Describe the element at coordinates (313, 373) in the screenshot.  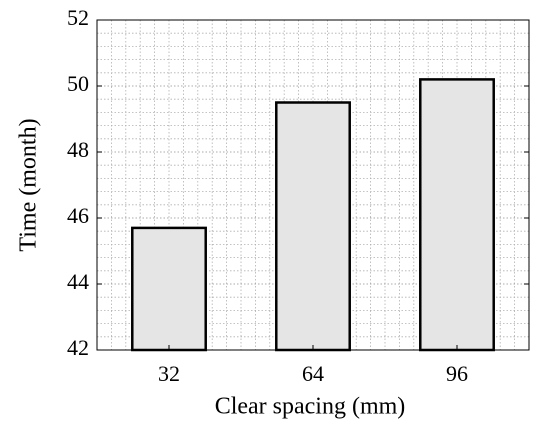
I see `x-tick-label: 64` at that location.